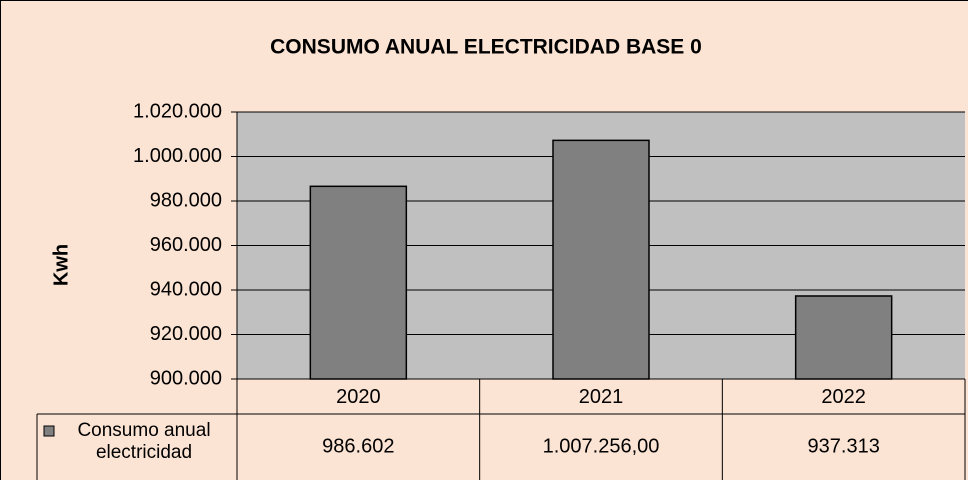 This screenshot has width=968, height=480. I want to click on table-value: 986.602, so click(358, 446).